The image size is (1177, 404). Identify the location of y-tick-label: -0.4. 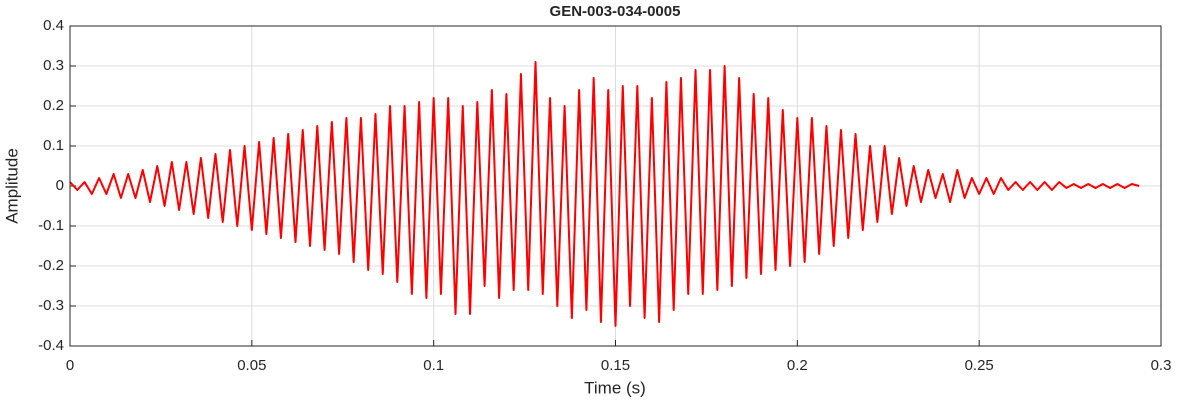
(51, 345).